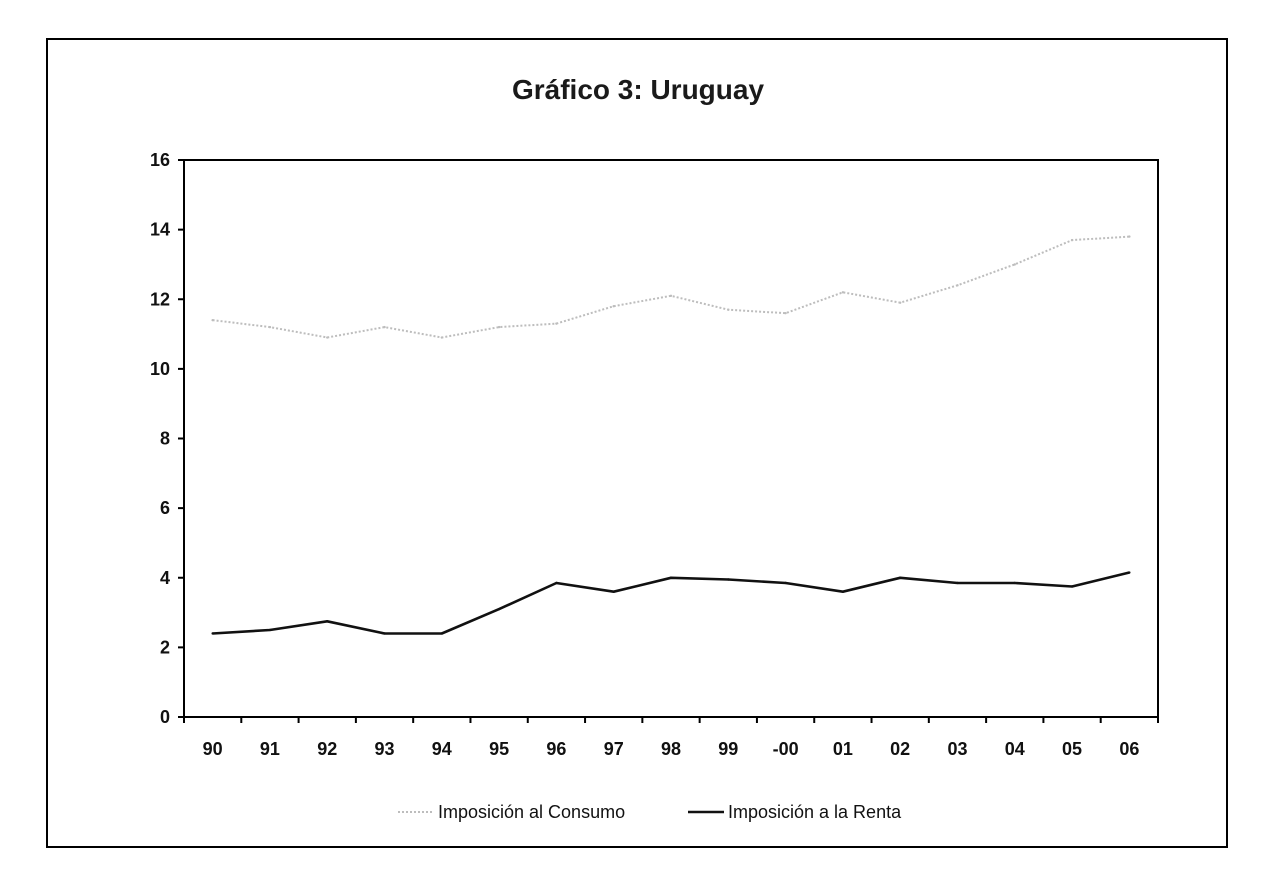 The height and width of the screenshot is (882, 1273). I want to click on x-tick-label: 93, so click(385, 749).